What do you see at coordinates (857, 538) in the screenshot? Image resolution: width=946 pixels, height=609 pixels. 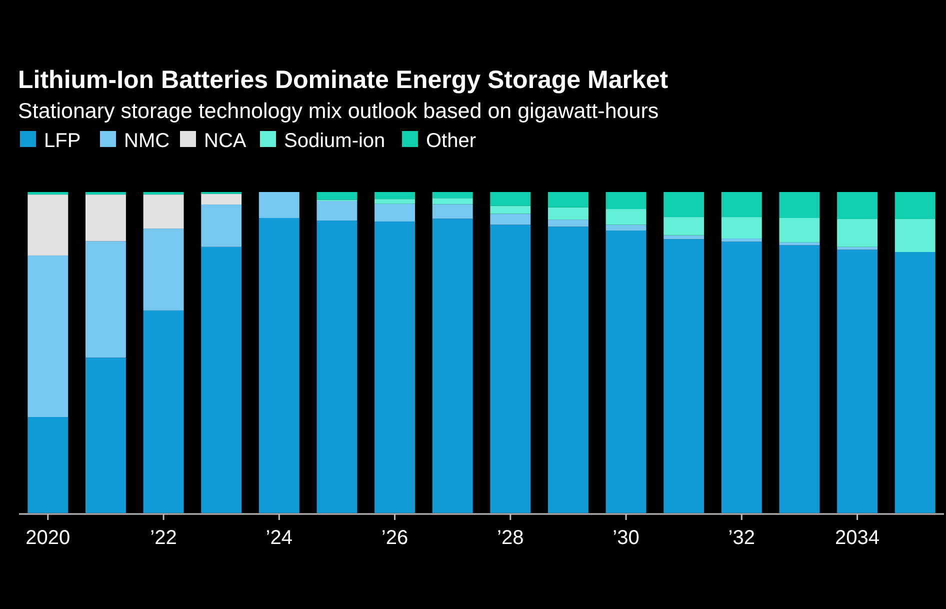 I see `x-tick-label: 2034` at bounding box center [857, 538].